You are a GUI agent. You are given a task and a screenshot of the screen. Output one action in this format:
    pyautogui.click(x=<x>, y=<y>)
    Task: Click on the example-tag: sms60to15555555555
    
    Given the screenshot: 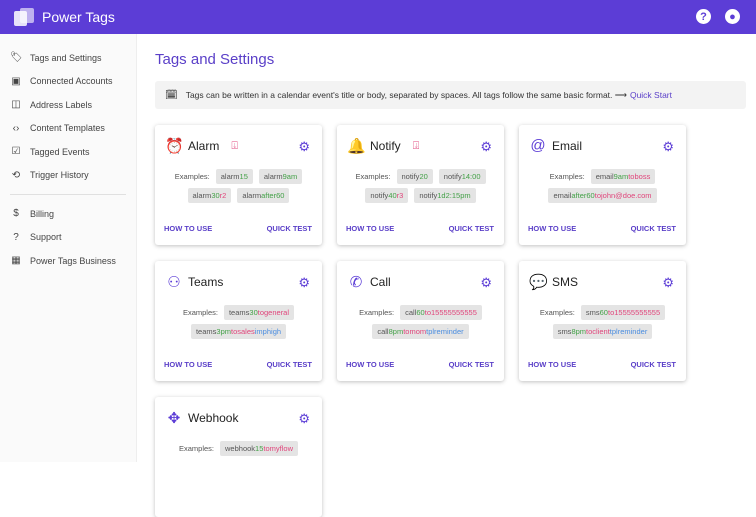 What is the action you would take?
    pyautogui.click(x=623, y=312)
    